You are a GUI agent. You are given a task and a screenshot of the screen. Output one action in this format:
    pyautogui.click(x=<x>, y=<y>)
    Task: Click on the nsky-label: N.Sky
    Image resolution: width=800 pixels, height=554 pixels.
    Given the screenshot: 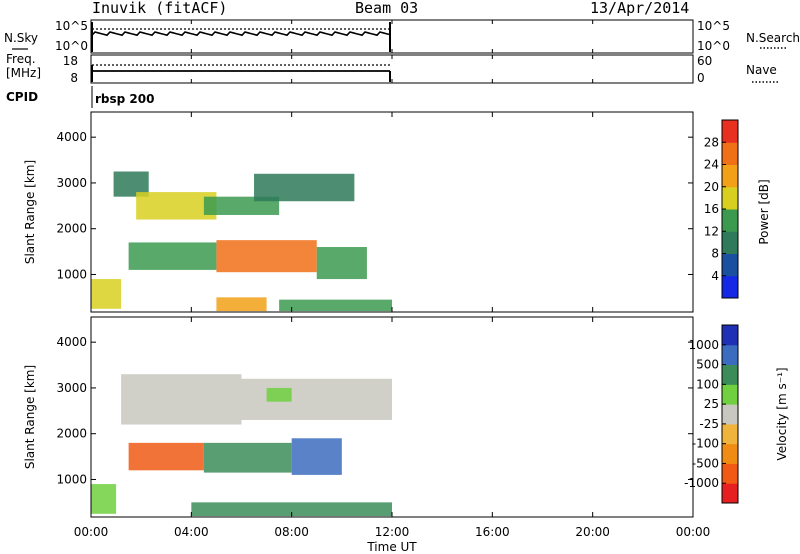 What is the action you would take?
    pyautogui.click(x=21, y=38)
    